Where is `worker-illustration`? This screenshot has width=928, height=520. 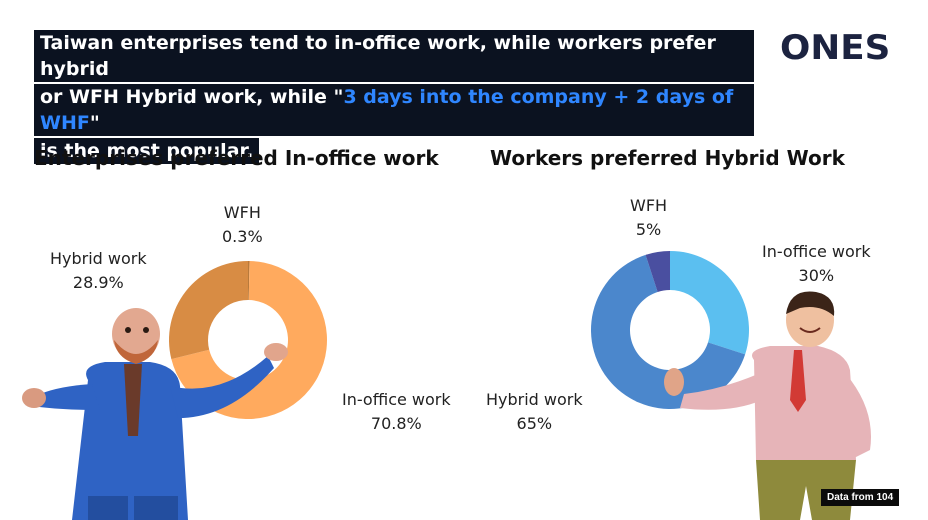
worker-illustration is located at coordinates (767, 405).